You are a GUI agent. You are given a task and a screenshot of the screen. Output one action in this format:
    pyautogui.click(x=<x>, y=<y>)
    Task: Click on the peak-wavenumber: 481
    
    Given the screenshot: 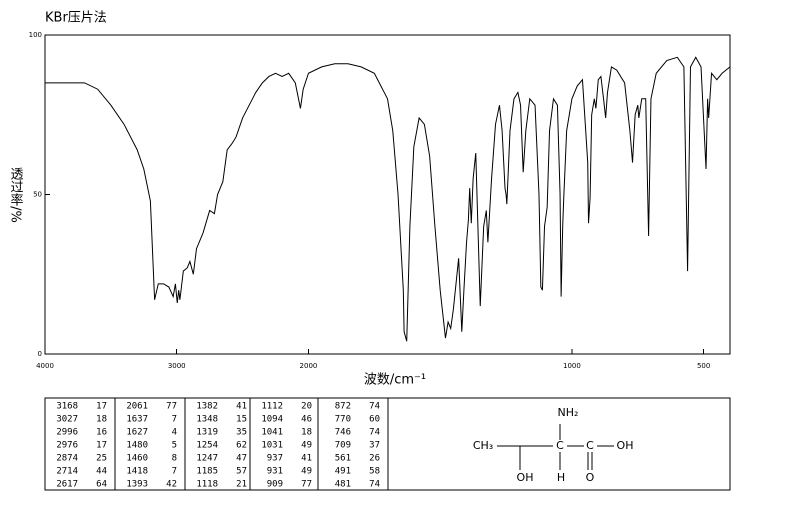 What is the action you would take?
    pyautogui.click(x=343, y=485)
    